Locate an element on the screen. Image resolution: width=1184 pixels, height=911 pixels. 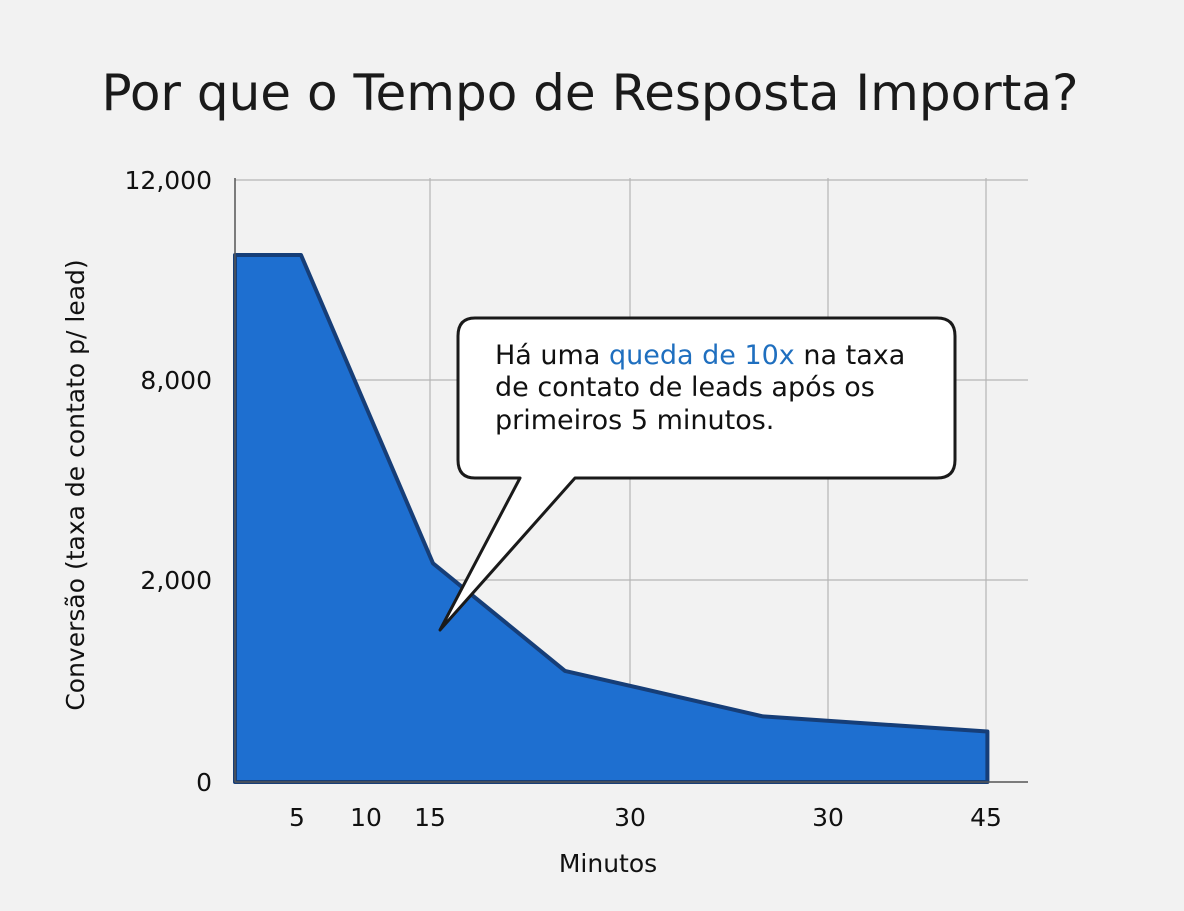
x-axis-label: Minutos is located at coordinates (608, 863).